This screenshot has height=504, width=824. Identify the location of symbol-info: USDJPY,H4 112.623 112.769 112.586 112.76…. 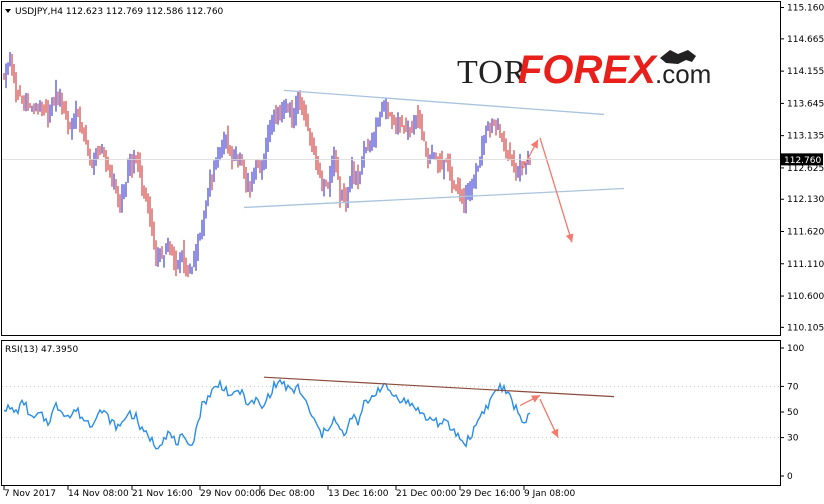
(119, 12).